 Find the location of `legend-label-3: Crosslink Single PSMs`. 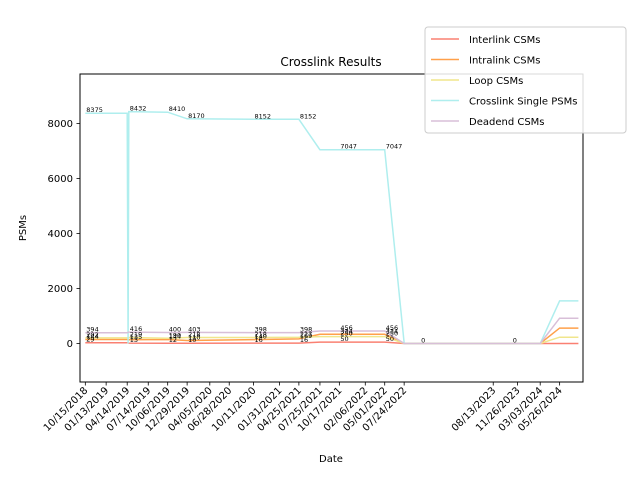

legend-label-3: Crosslink Single PSMs is located at coordinates (523, 102).